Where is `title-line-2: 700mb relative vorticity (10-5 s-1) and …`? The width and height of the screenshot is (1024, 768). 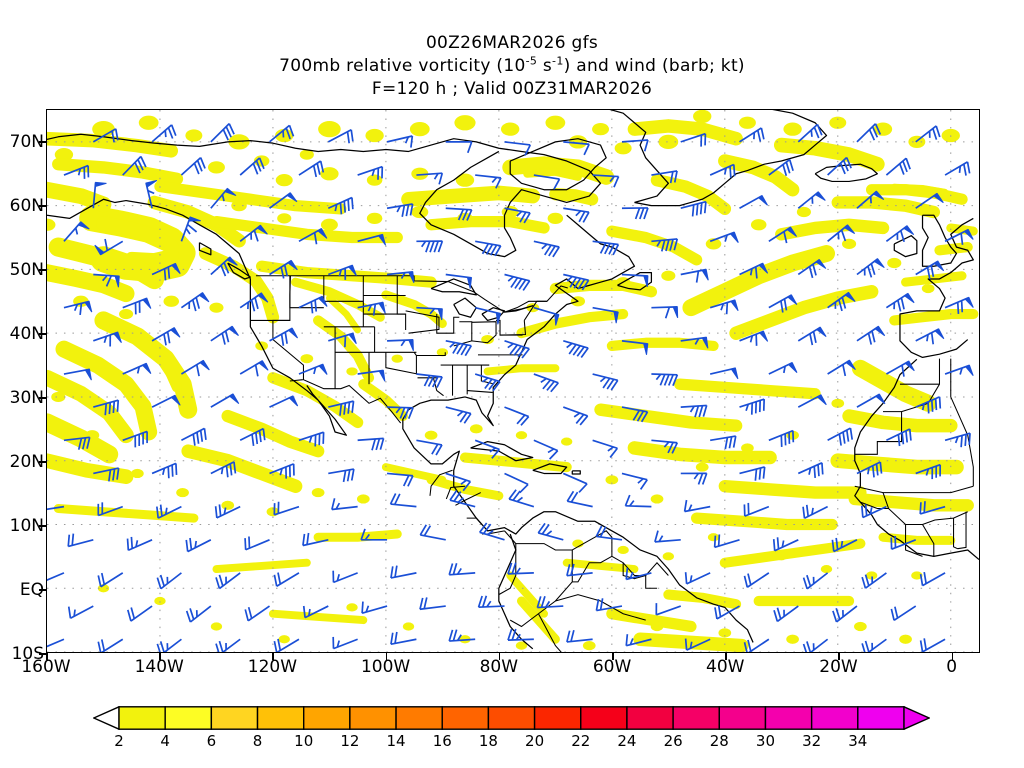 title-line-2: 700mb relative vorticity (10-5 s-1) and … is located at coordinates (512, 66).